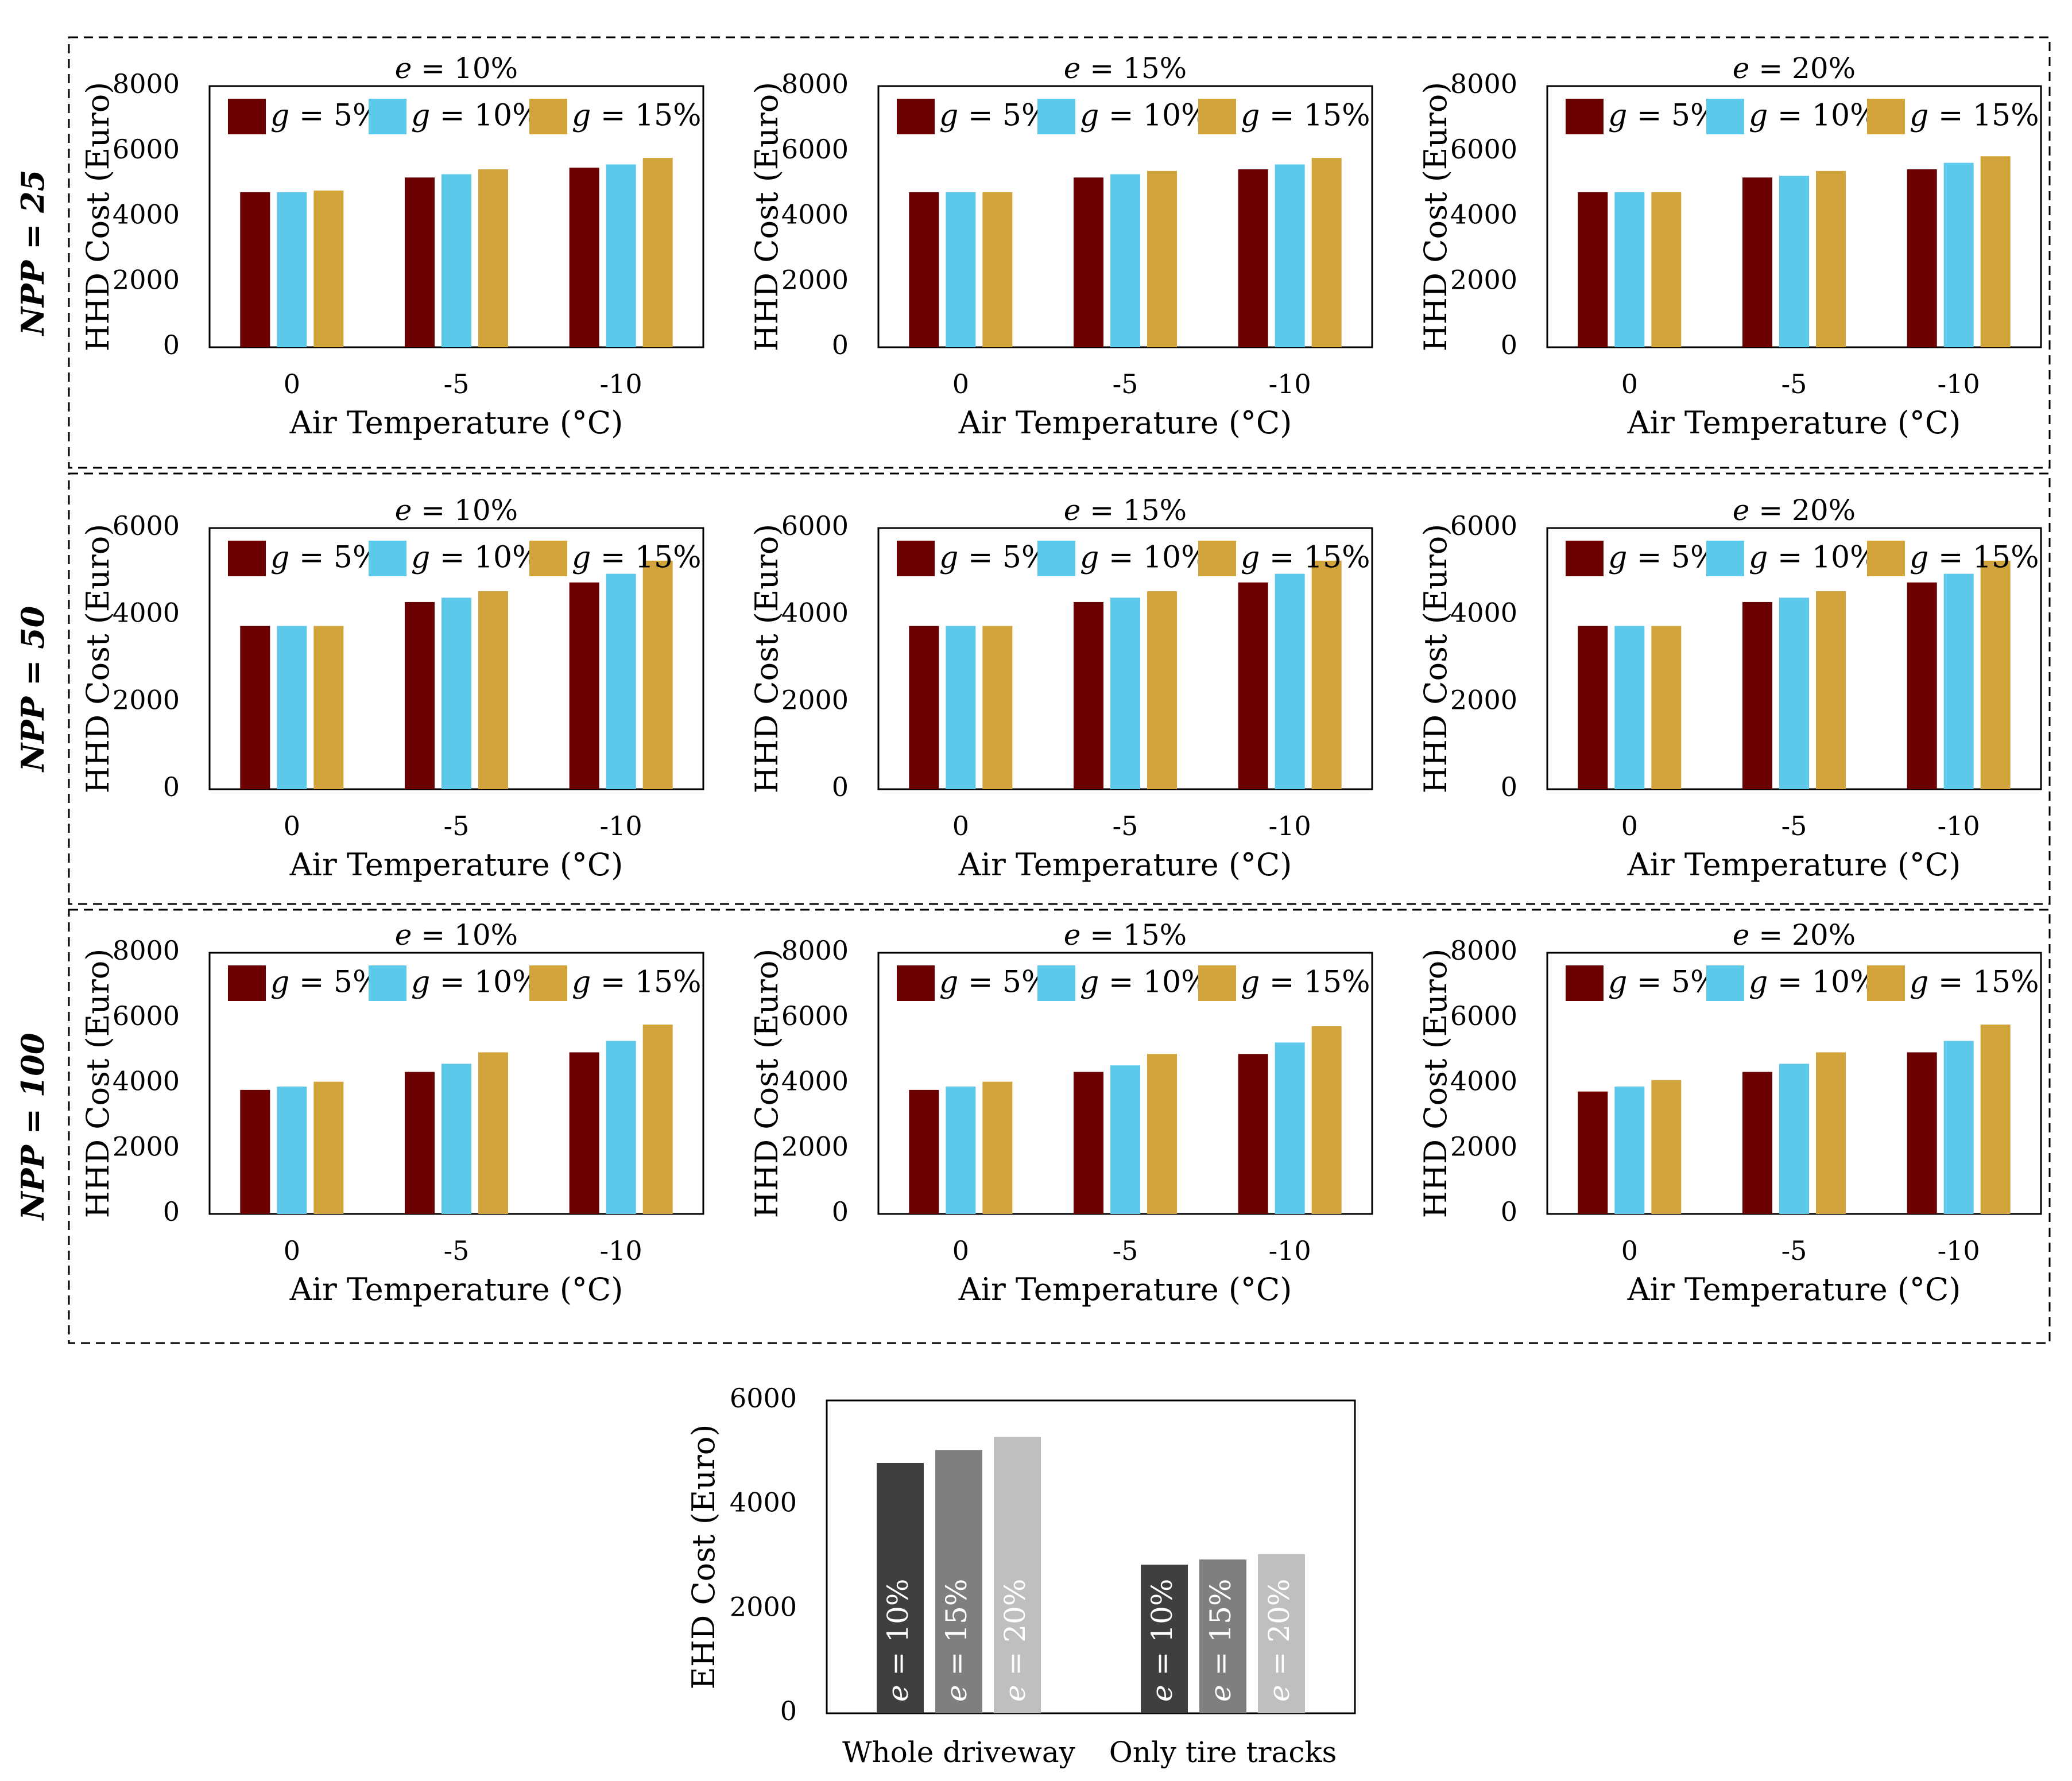 The height and width of the screenshot is (1781, 2072). I want to click on npp-group-label: NPP = 50, so click(32, 690).